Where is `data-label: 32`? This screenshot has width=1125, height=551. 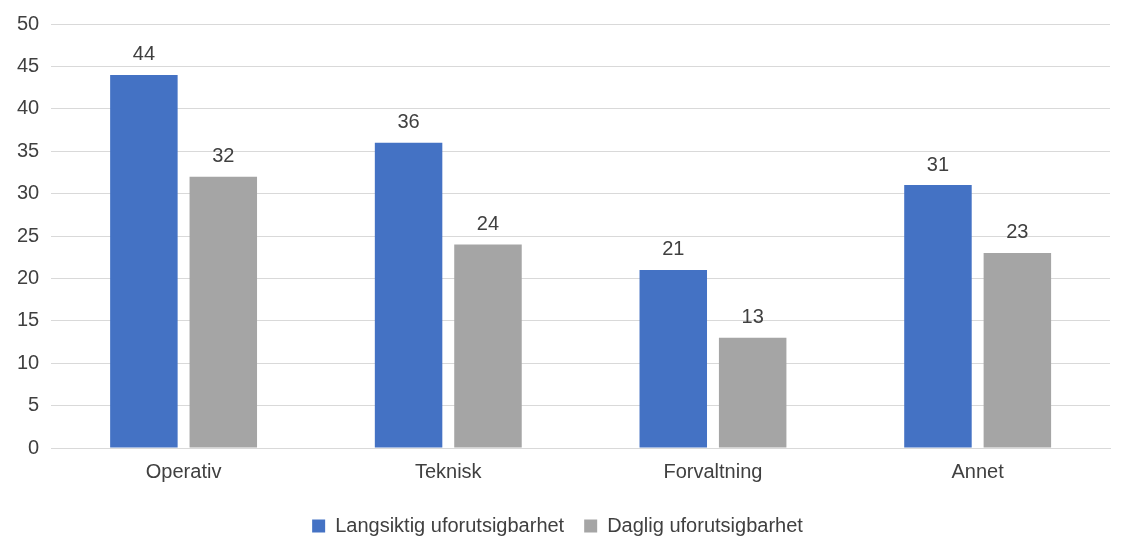
data-label: 32 is located at coordinates (223, 155).